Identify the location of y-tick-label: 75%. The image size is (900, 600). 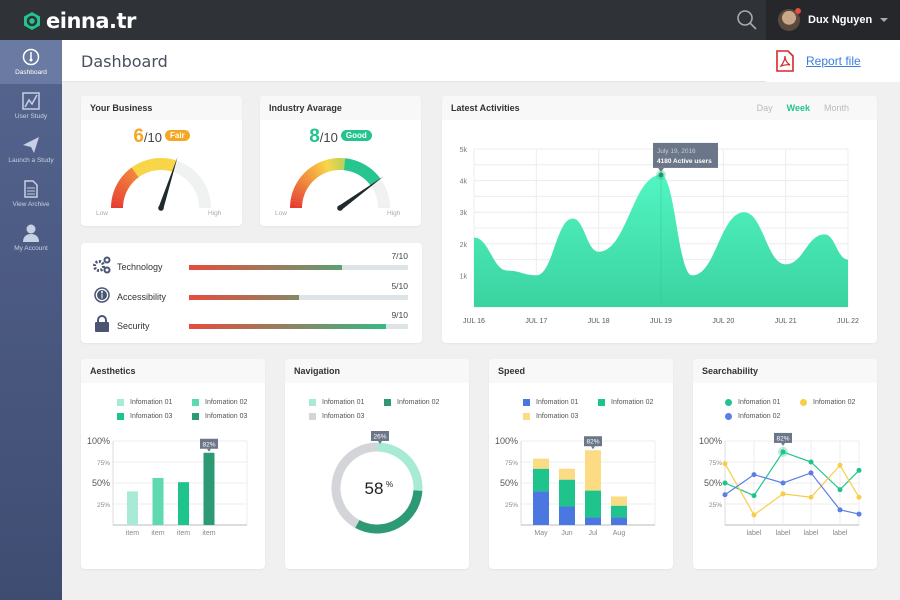
(103, 463).